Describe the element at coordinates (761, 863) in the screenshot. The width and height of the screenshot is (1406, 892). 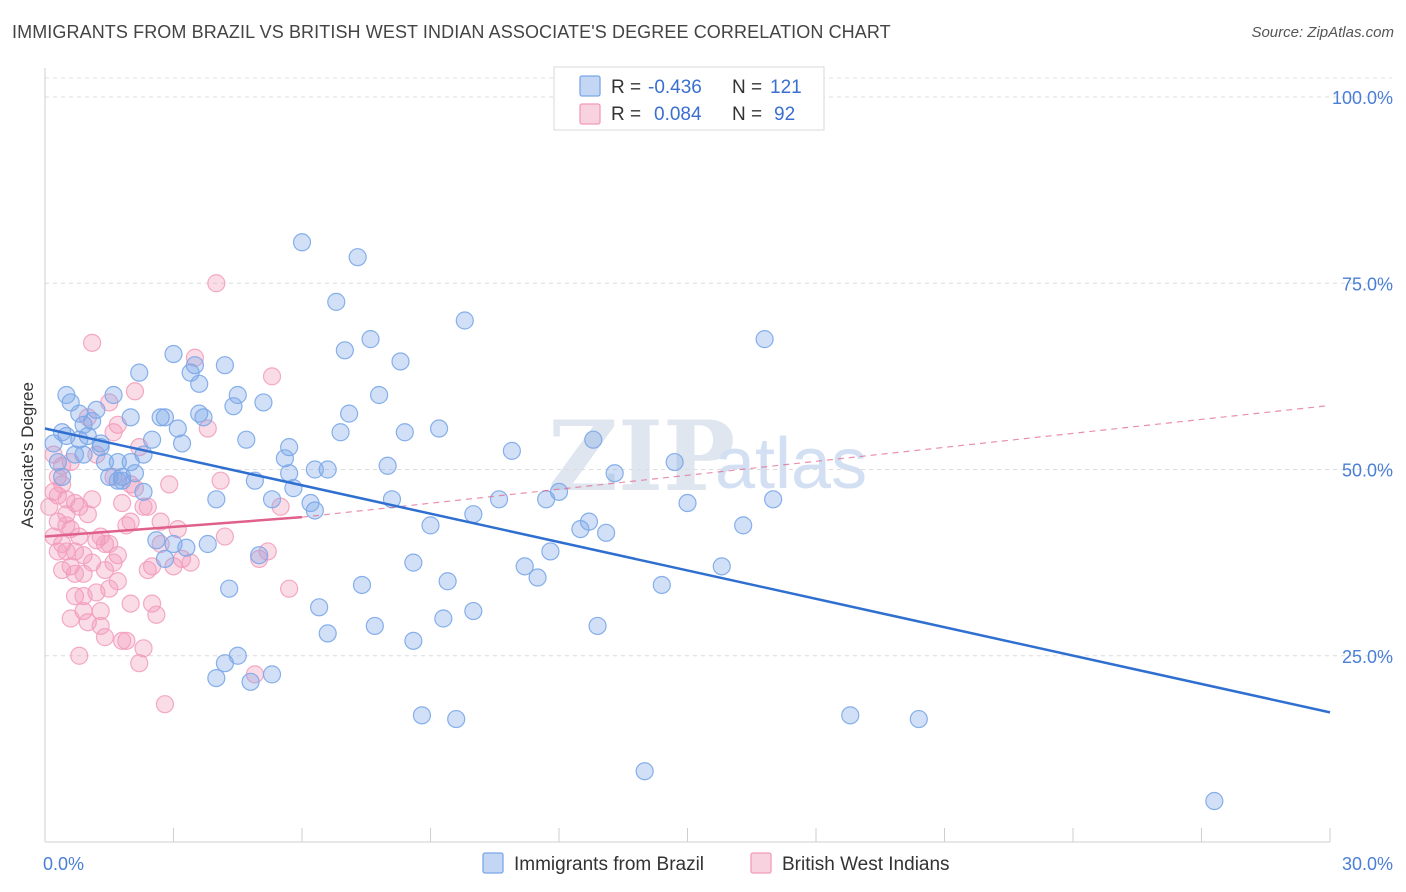
I see `bottom-legend-swatch-bwi` at that location.